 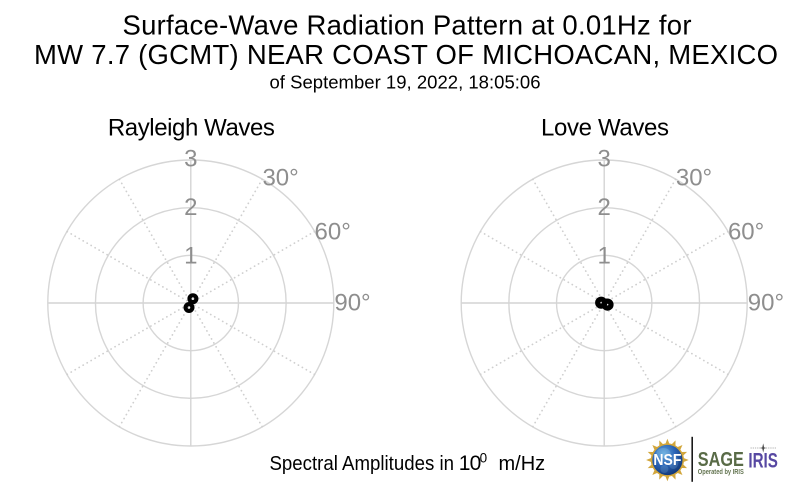 I want to click on svg-text:of September 19, 2022, 18:05:0: of September 19, 2022, 18:05:06, so click(x=405, y=82).